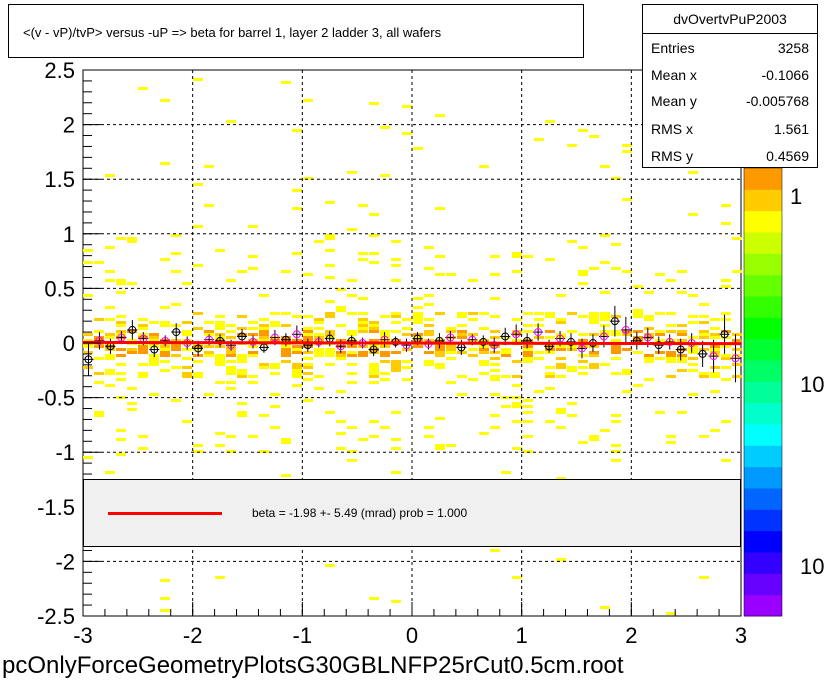 The height and width of the screenshot is (685, 824). What do you see at coordinates (65, 561) in the screenshot?
I see `y-tick-label: -2` at bounding box center [65, 561].